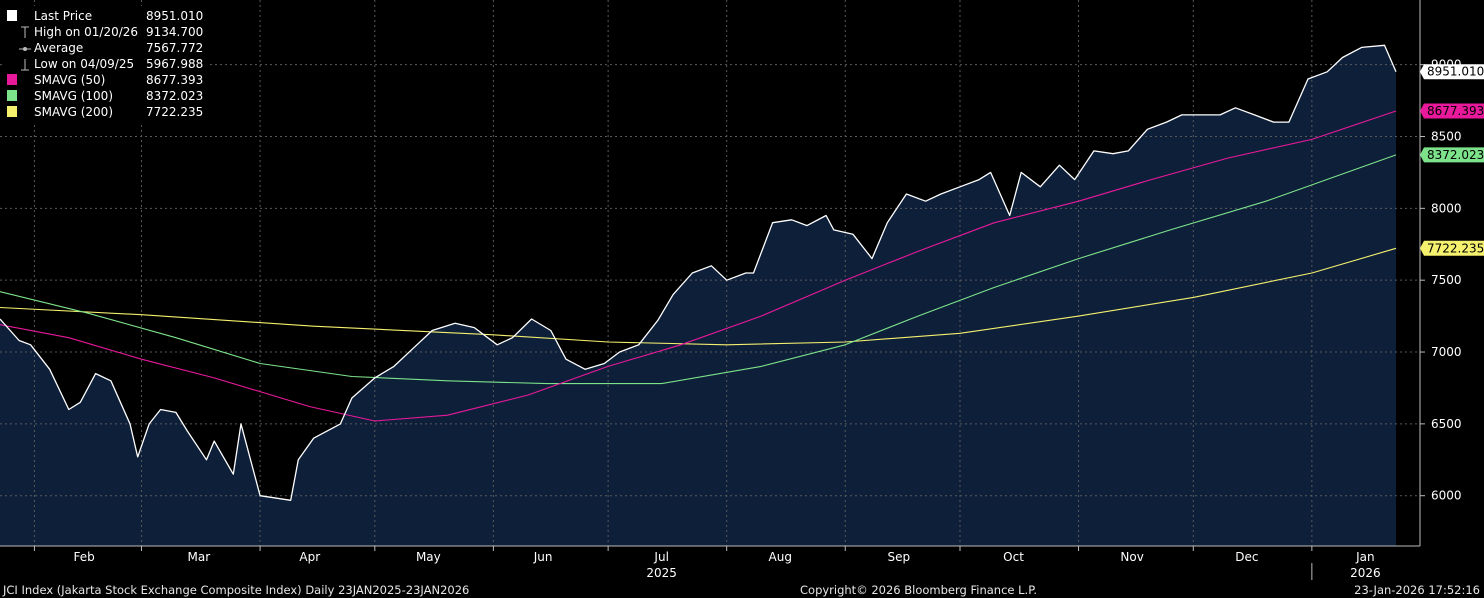 The image size is (1484, 598). I want to click on legend-item-smavg-50: SMAVG (50) 8677.393, so click(106, 80).